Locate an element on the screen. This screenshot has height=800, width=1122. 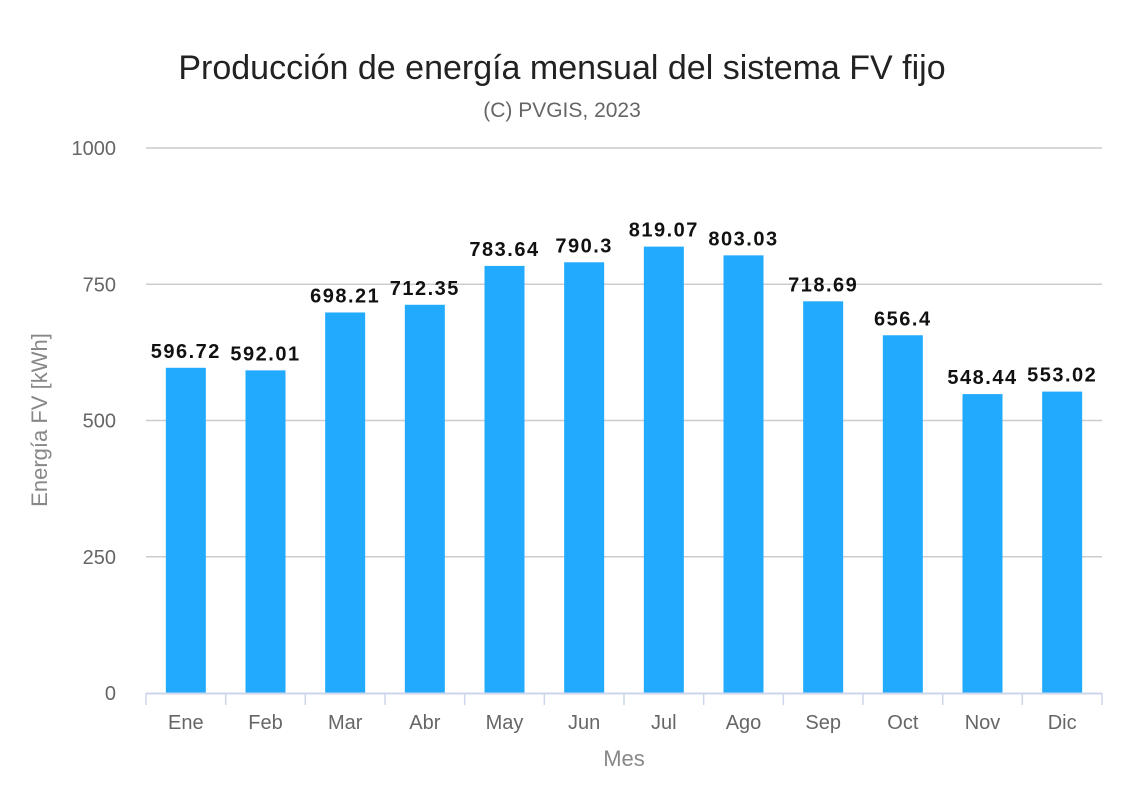
x-tick-label: Jun is located at coordinates (584, 723).